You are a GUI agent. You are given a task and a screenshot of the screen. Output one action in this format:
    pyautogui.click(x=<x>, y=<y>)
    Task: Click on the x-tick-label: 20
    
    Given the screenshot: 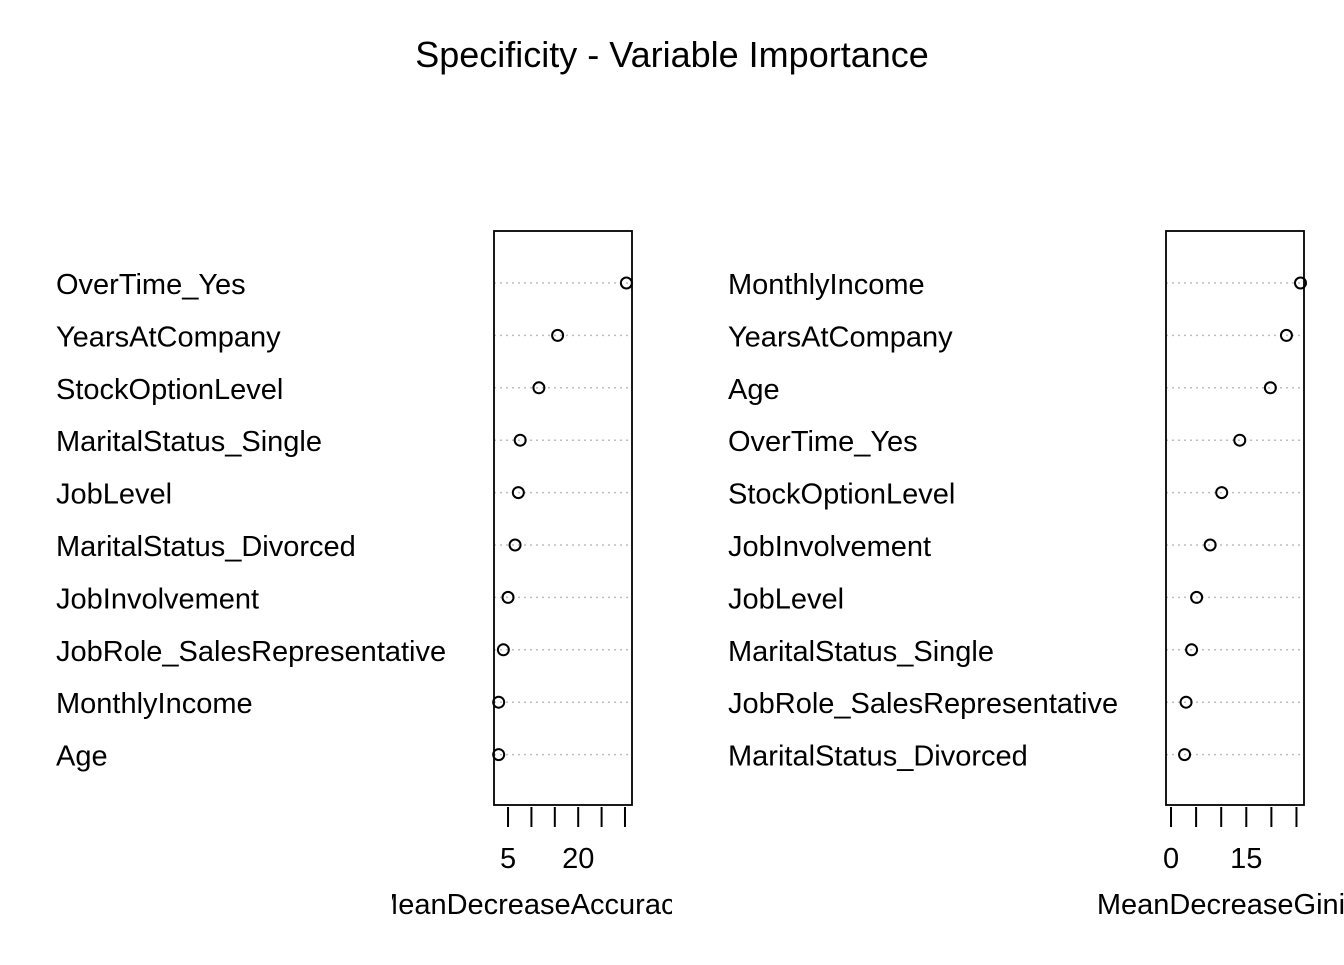 What is the action you would take?
    pyautogui.click(x=578, y=859)
    